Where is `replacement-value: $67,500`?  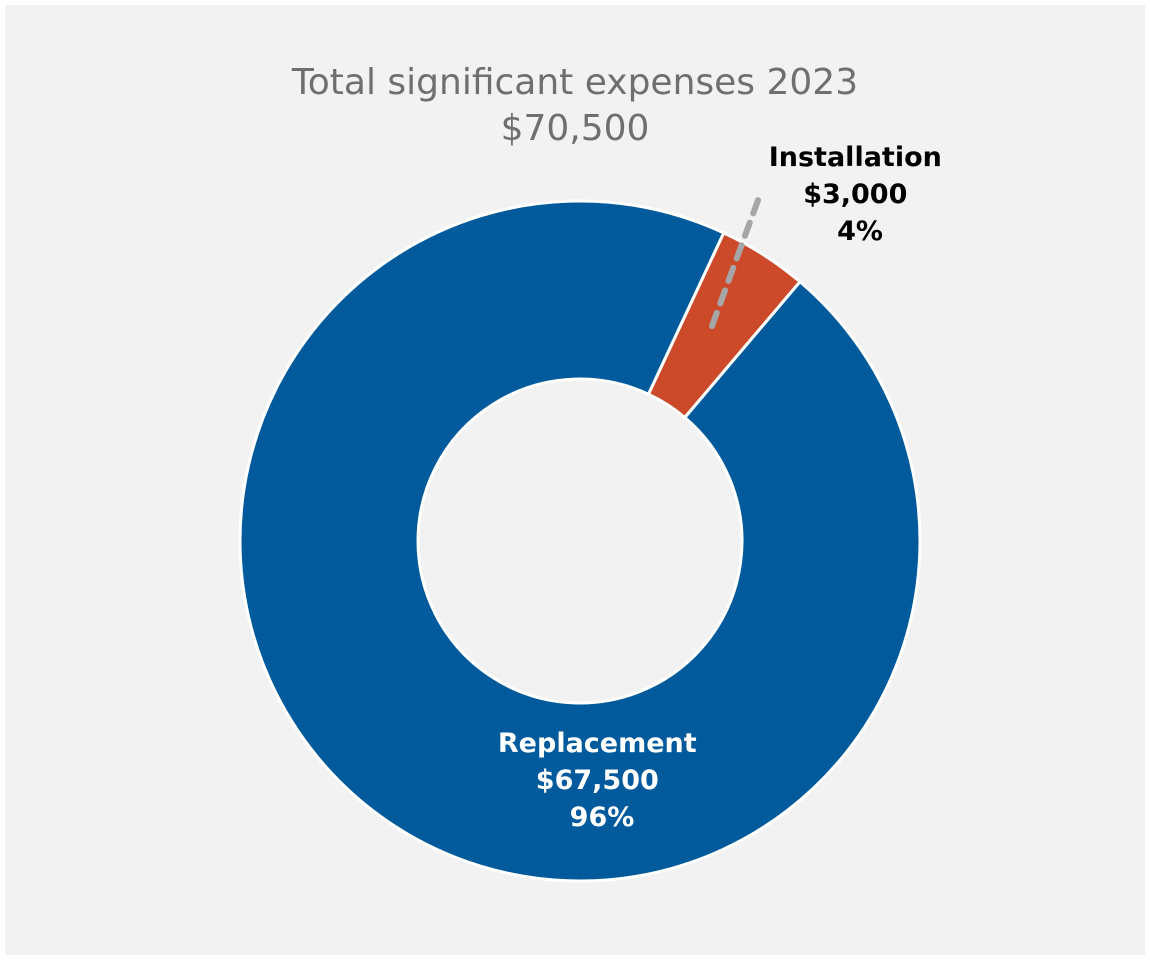
replacement-value: $67,500 is located at coordinates (597, 780).